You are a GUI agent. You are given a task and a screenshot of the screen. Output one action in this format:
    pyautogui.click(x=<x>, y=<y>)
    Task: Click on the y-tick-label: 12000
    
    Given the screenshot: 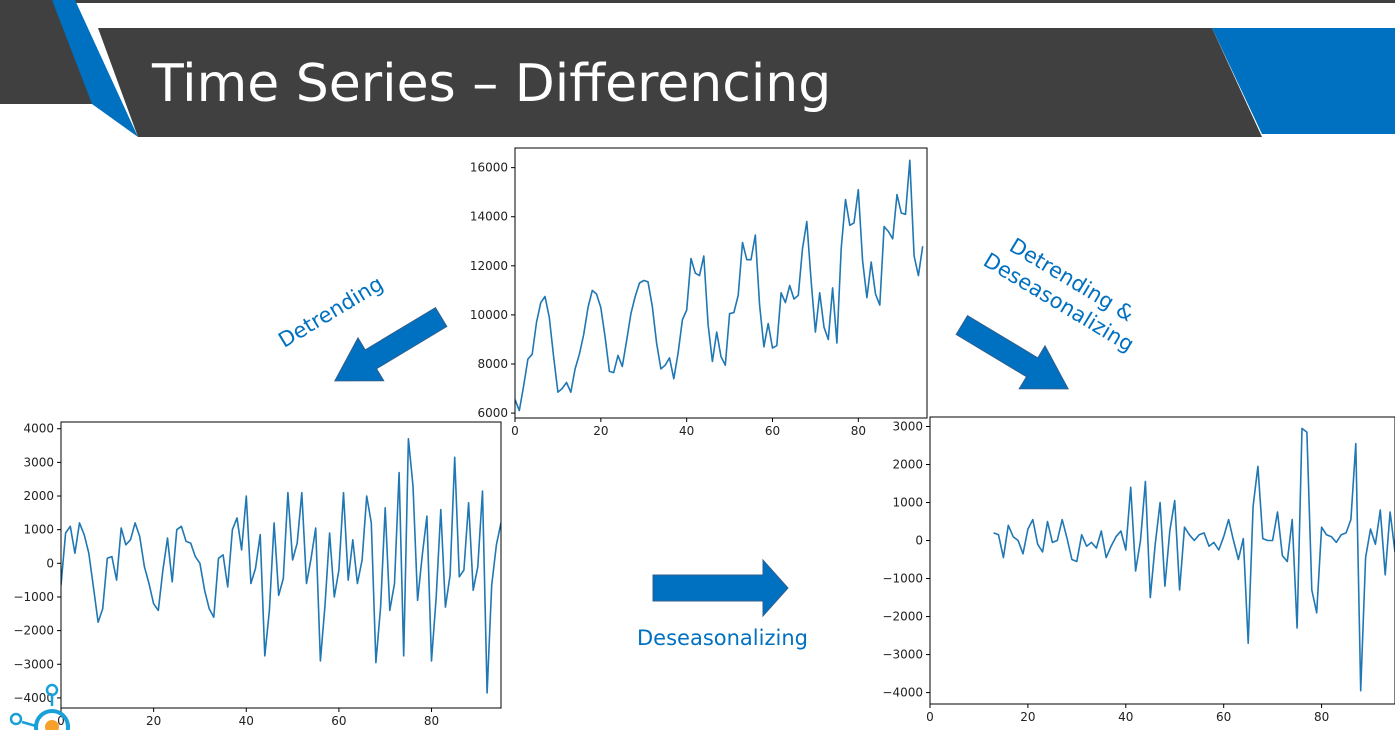 What is the action you would take?
    pyautogui.click(x=489, y=266)
    